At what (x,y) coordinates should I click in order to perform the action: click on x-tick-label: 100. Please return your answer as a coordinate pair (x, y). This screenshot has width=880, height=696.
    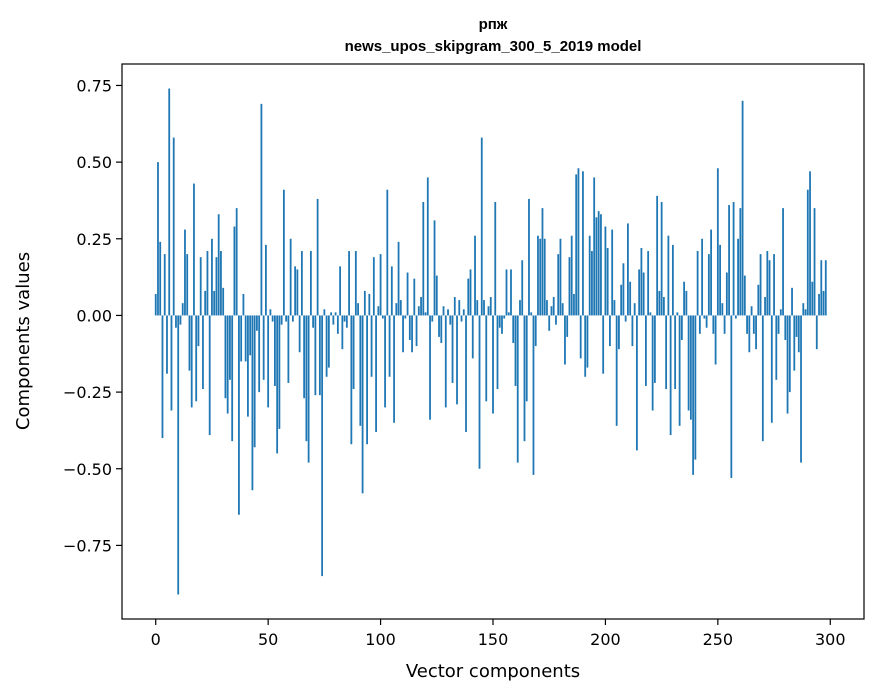
    Looking at the image, I should click on (380, 639).